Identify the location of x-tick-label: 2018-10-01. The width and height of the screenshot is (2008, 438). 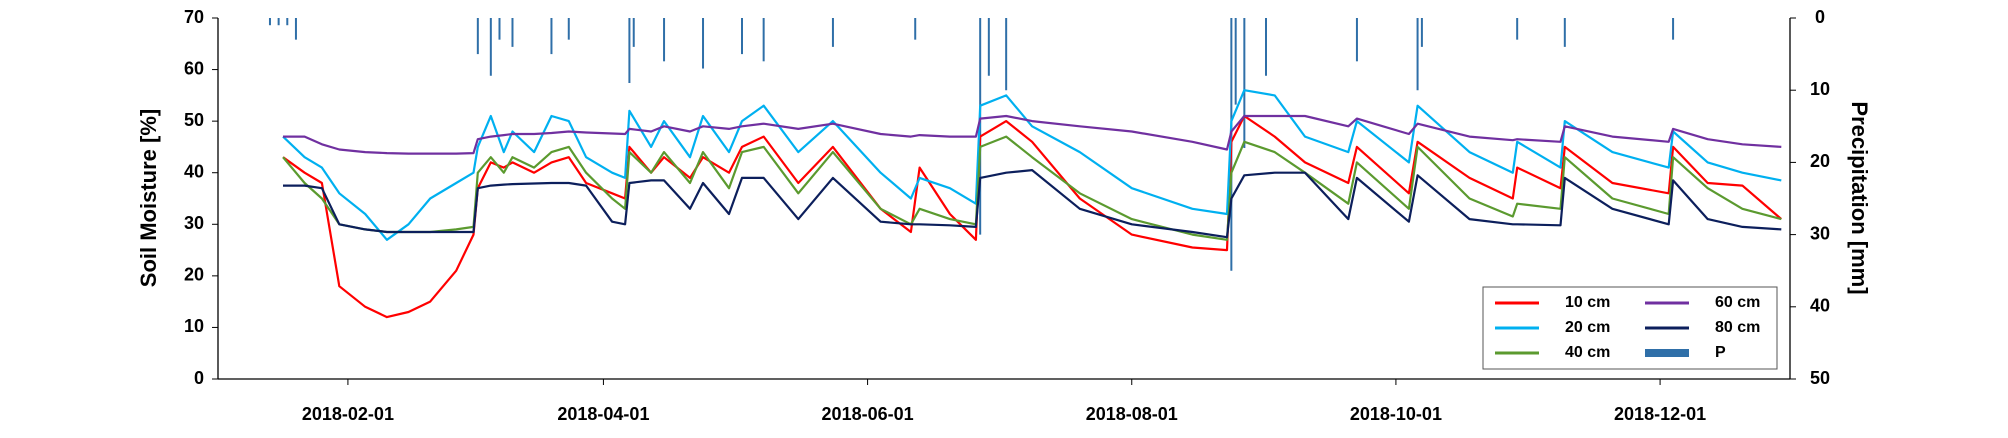
(1396, 414).